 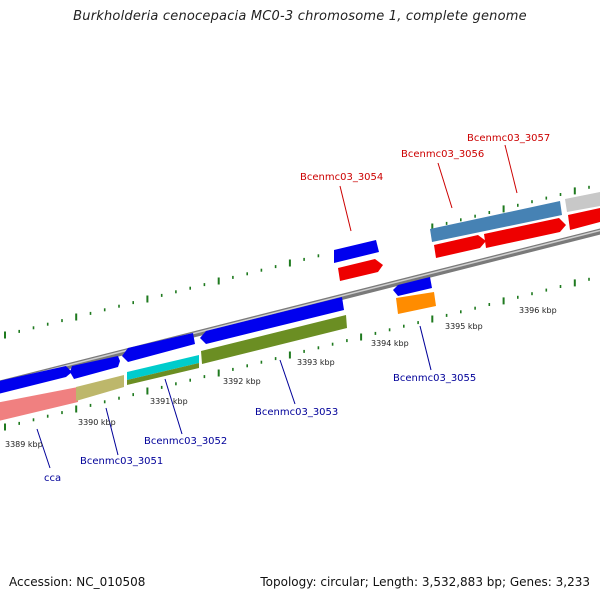 What do you see at coordinates (242, 381) in the screenshot?
I see `tick-label: 3392 kbp` at bounding box center [242, 381].